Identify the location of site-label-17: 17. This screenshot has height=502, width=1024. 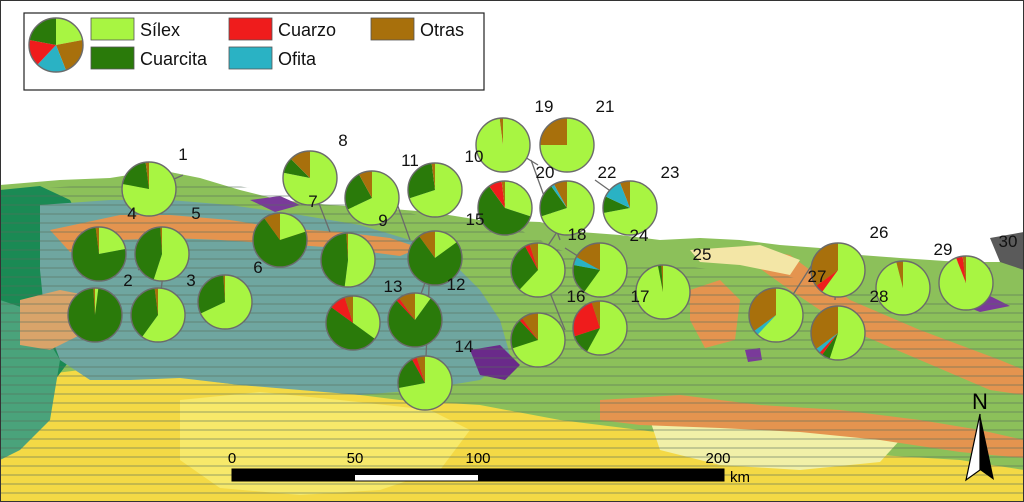
(640, 296).